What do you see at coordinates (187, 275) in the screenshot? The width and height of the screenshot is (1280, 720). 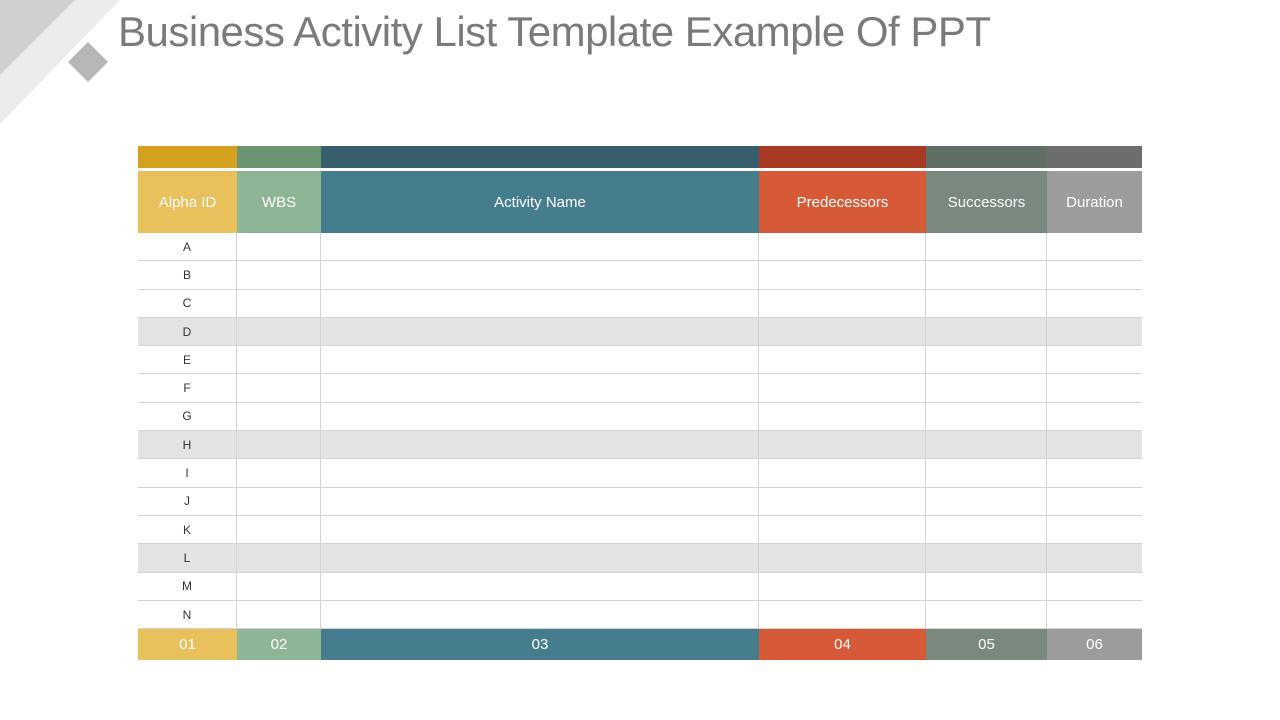 I see `alpha-id-cell: B` at bounding box center [187, 275].